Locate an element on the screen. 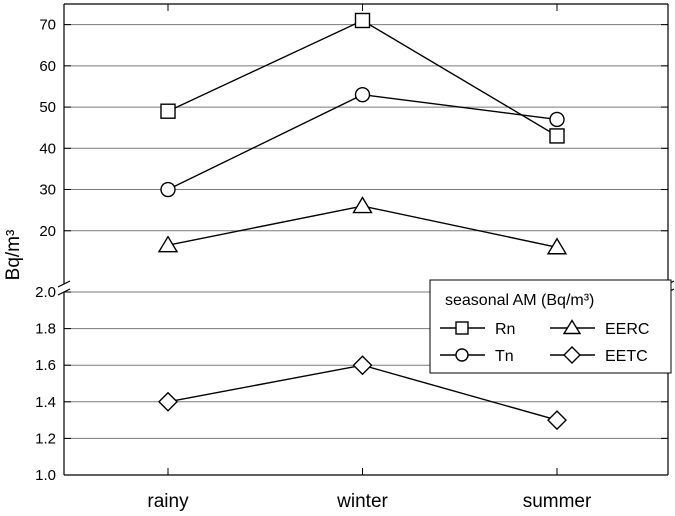 Image resolution: width=675 pixels, height=516 pixels. y-axis-label: Bq/m³ is located at coordinates (13, 255).